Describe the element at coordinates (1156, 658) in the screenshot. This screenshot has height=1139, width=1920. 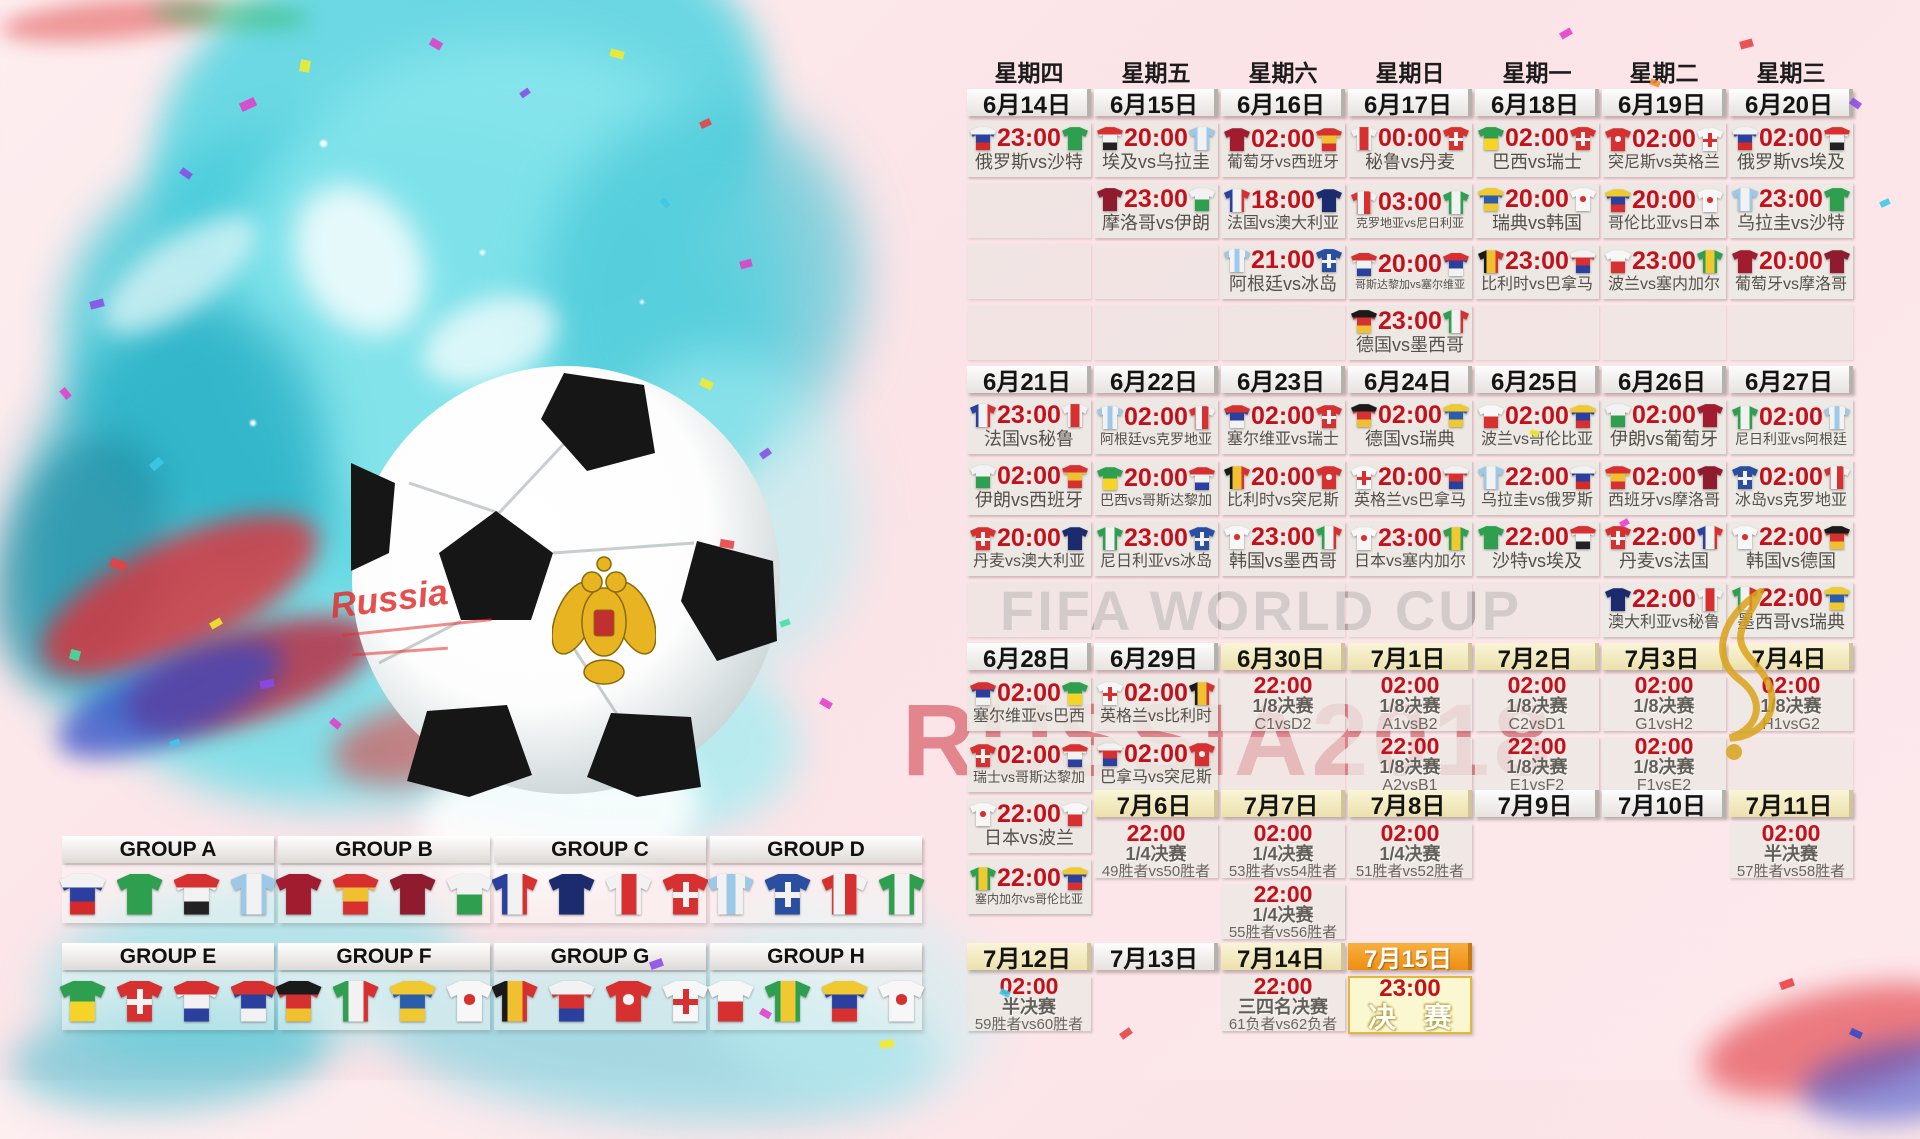
I see `date-header: 6月29日` at that location.